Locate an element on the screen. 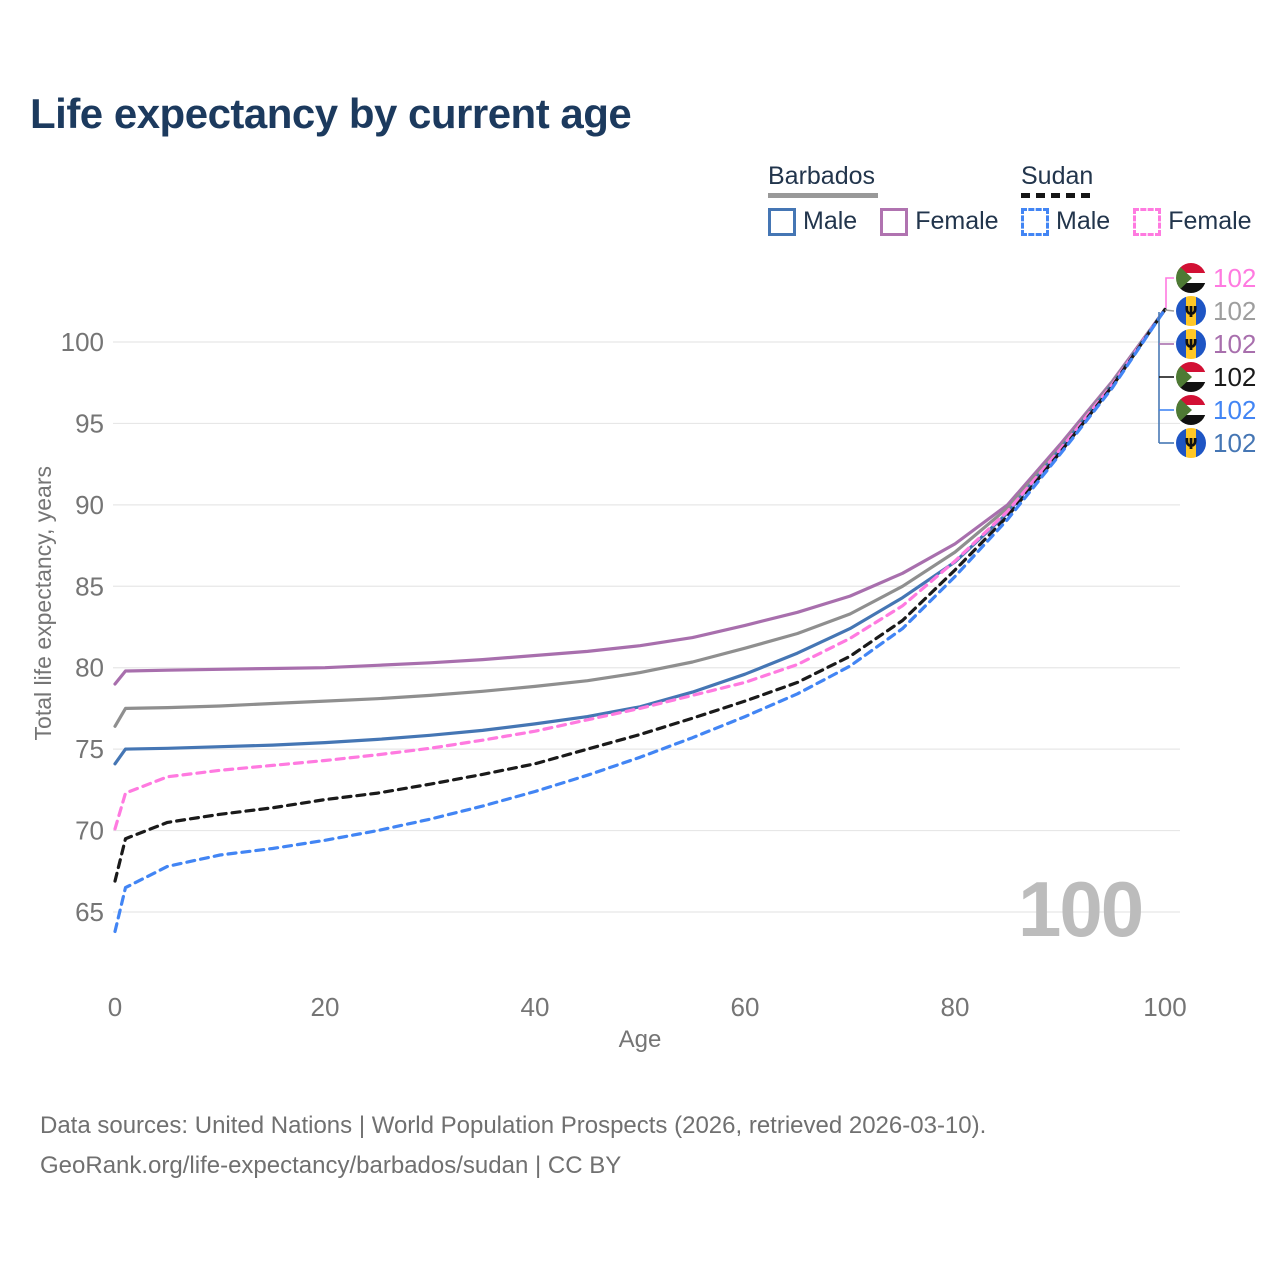 The image size is (1280, 1280). x-axis-title: Age is located at coordinates (640, 1039).